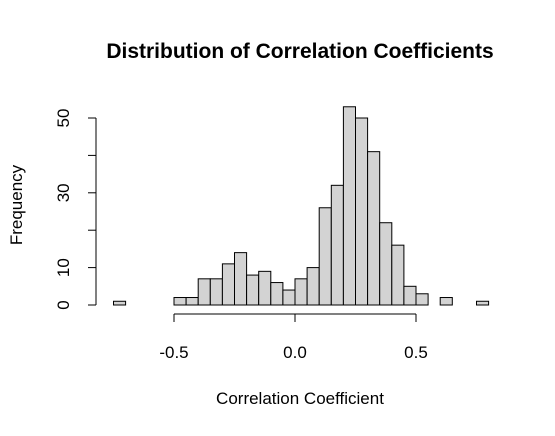 The image size is (555, 436). Describe the element at coordinates (299, 51) in the screenshot. I see `chart-title: Distribution of Correlation Coefficients` at that location.